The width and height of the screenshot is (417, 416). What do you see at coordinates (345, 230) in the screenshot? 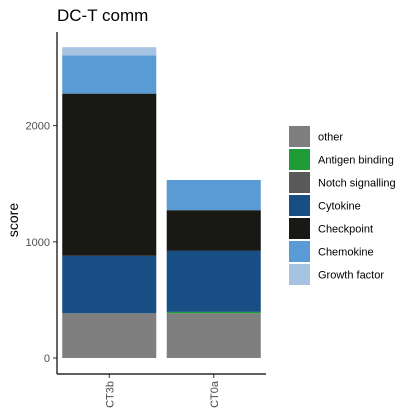
I see `legend-label: Checkpoint` at bounding box center [345, 230].